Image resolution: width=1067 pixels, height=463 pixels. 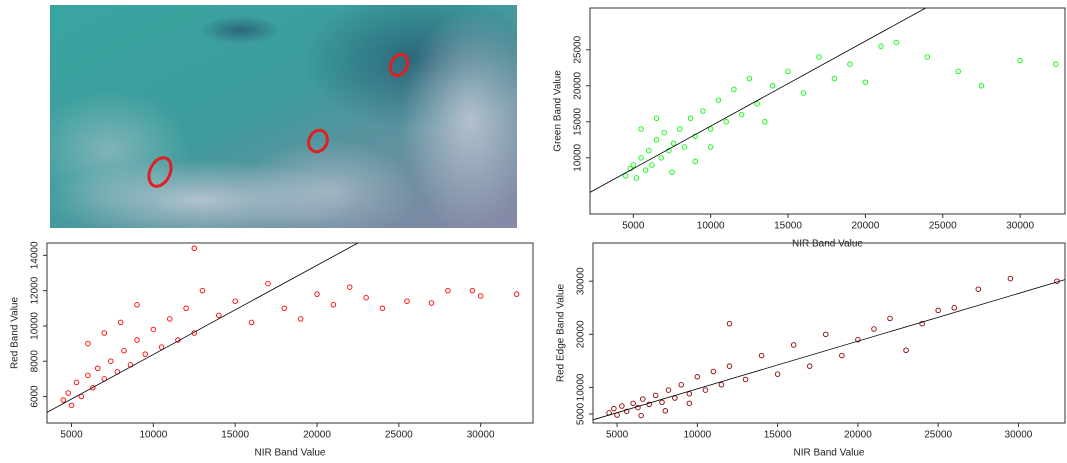 I want to click on x-tick-label: 10000, so click(x=697, y=435).